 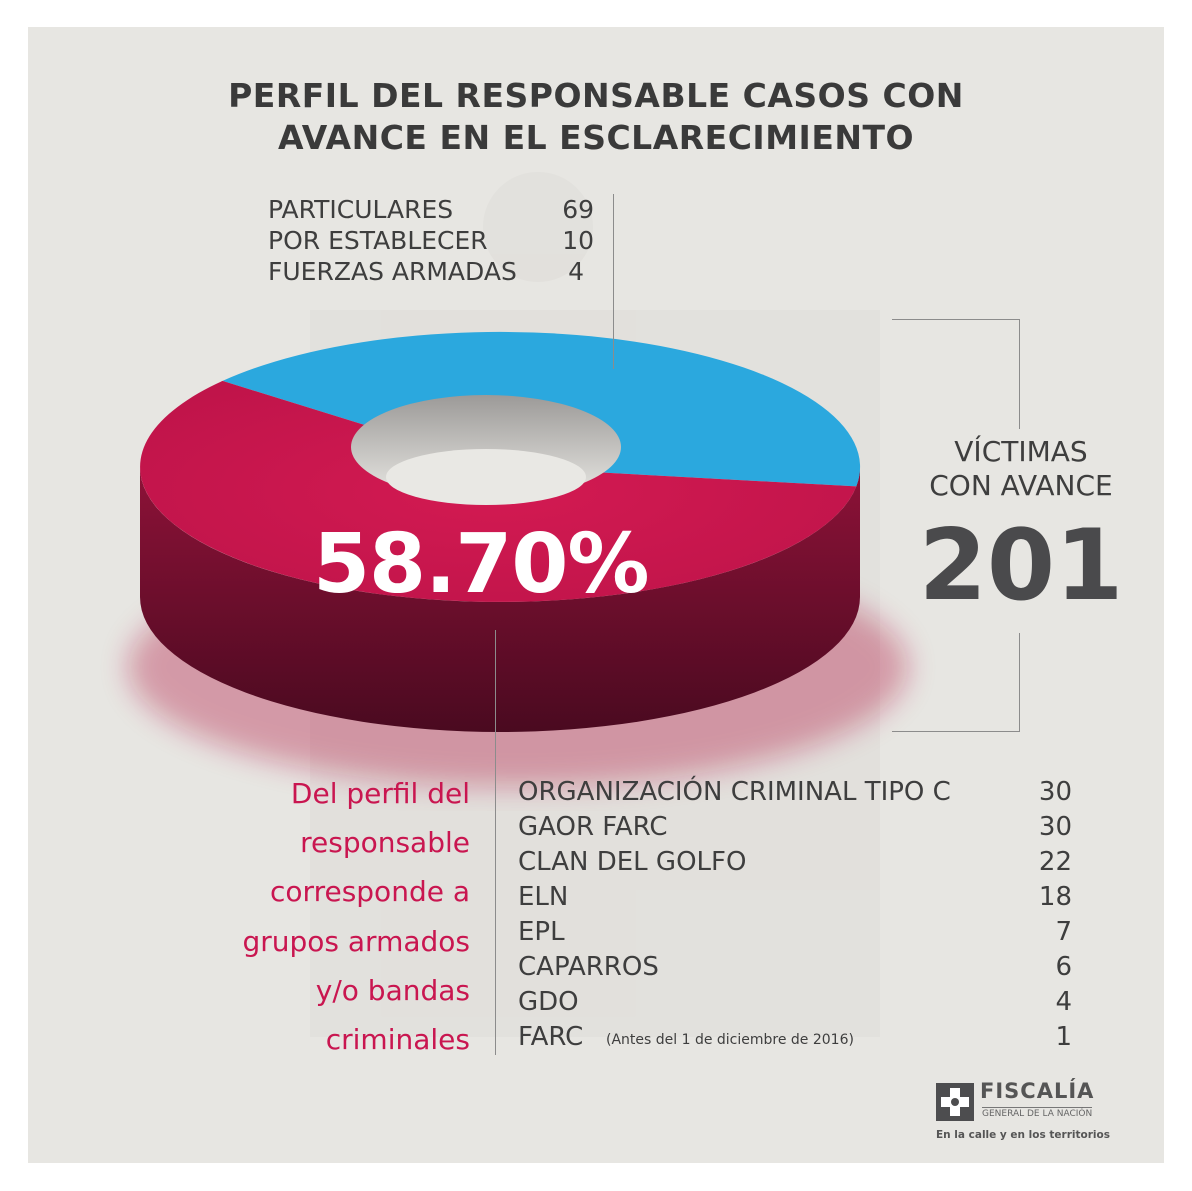 I want to click on bracket-bottom-vertical, so click(x=1019, y=682).